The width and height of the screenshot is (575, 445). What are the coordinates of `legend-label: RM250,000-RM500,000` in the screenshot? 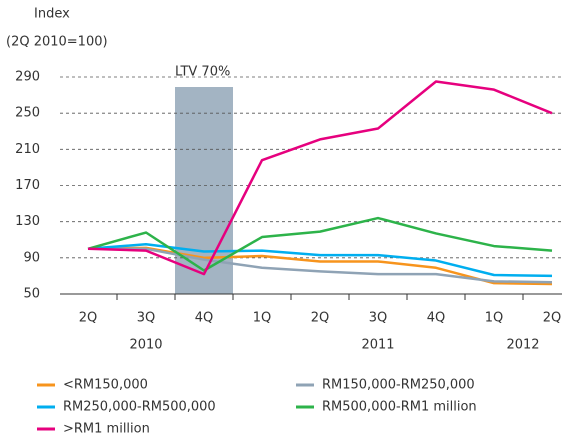 It's located at (139, 407).